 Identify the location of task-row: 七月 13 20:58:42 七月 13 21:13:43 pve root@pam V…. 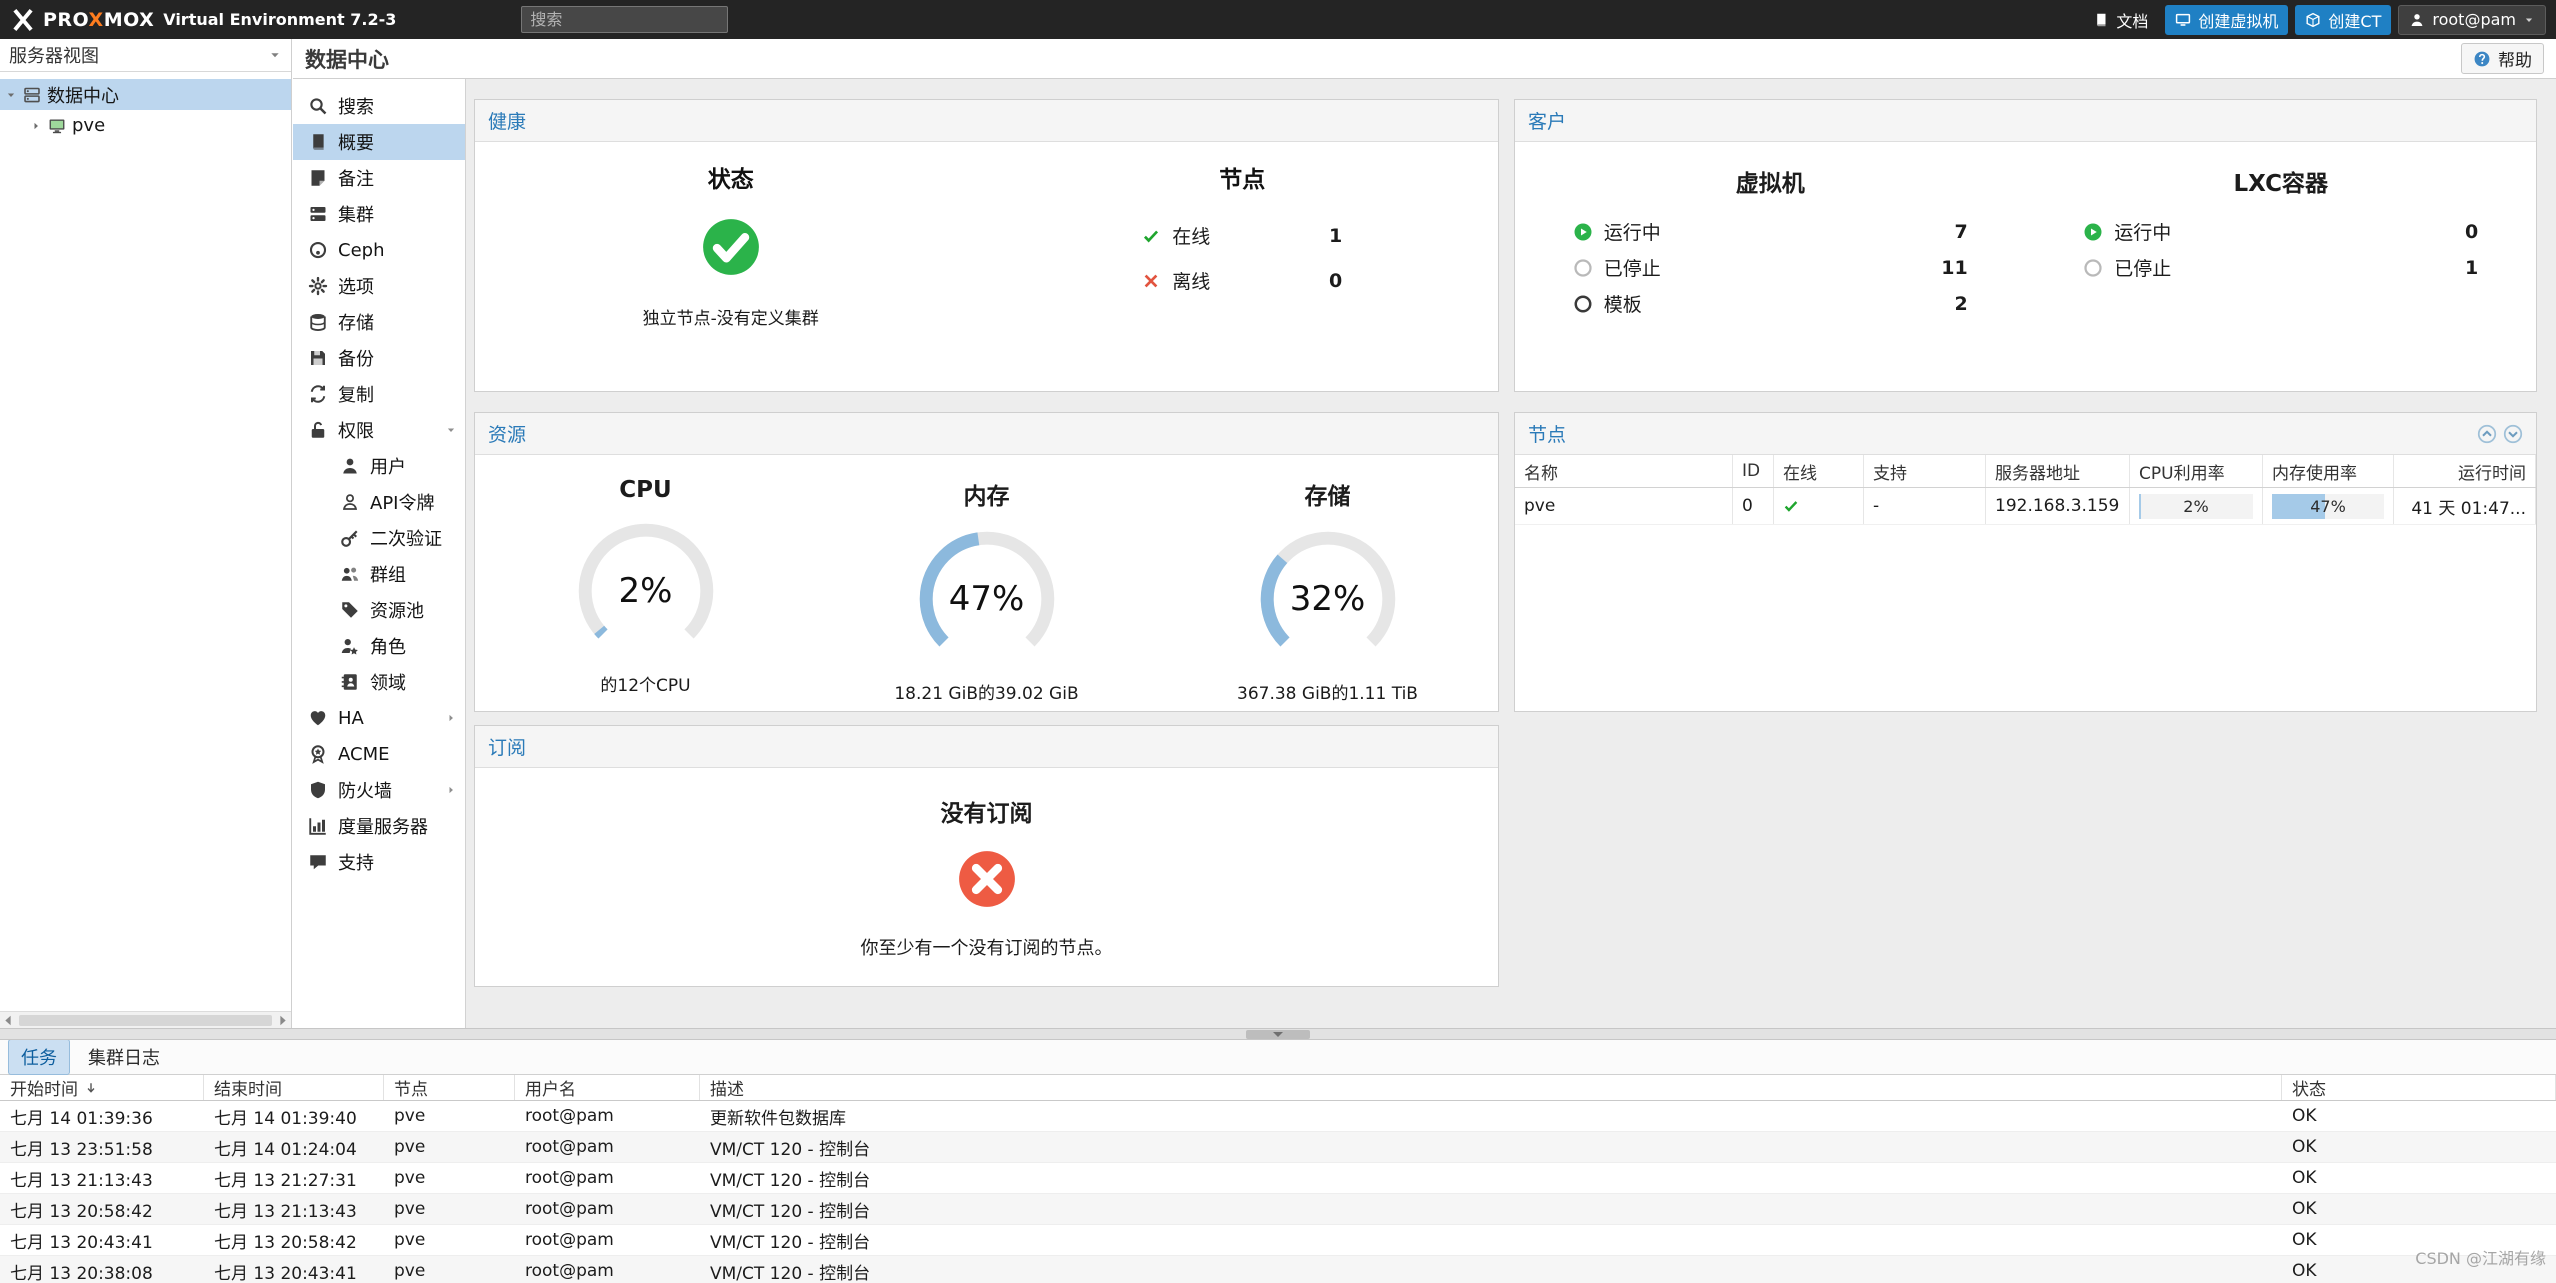
(1278, 1209).